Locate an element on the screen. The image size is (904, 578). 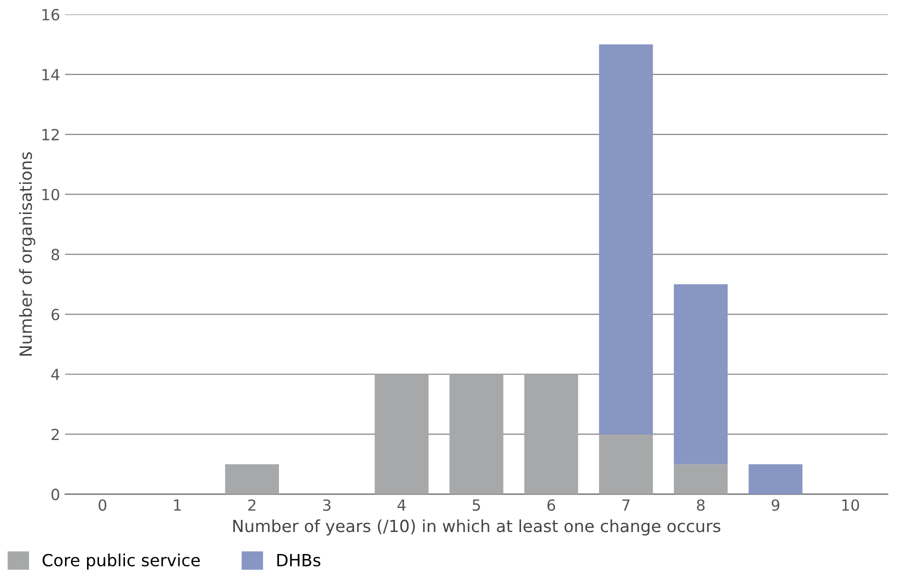
legend-label: Core public service is located at coordinates (121, 562).